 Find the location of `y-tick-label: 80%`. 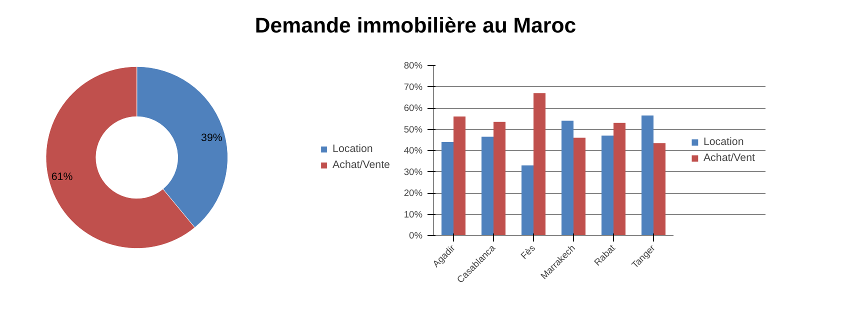

y-tick-label: 80% is located at coordinates (413, 65).